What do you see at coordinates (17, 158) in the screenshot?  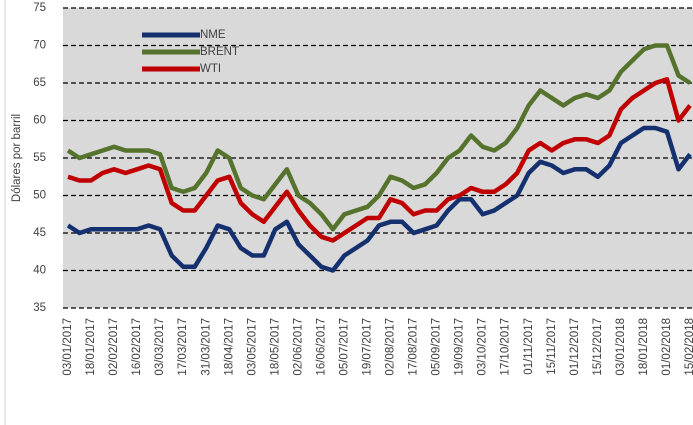 I see `y-axis-label: Dólares por barril` at bounding box center [17, 158].